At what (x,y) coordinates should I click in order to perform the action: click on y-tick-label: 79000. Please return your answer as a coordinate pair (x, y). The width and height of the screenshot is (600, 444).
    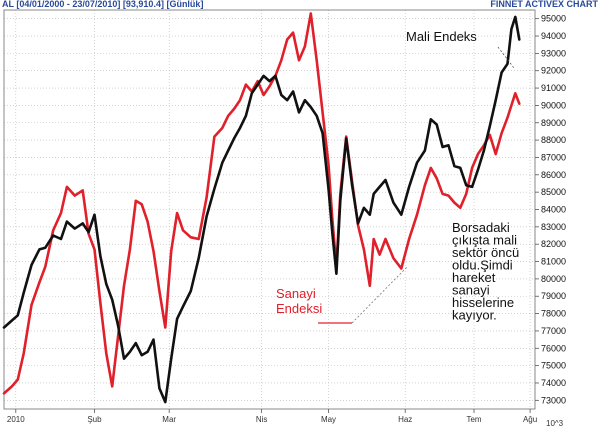
    Looking at the image, I should click on (553, 296).